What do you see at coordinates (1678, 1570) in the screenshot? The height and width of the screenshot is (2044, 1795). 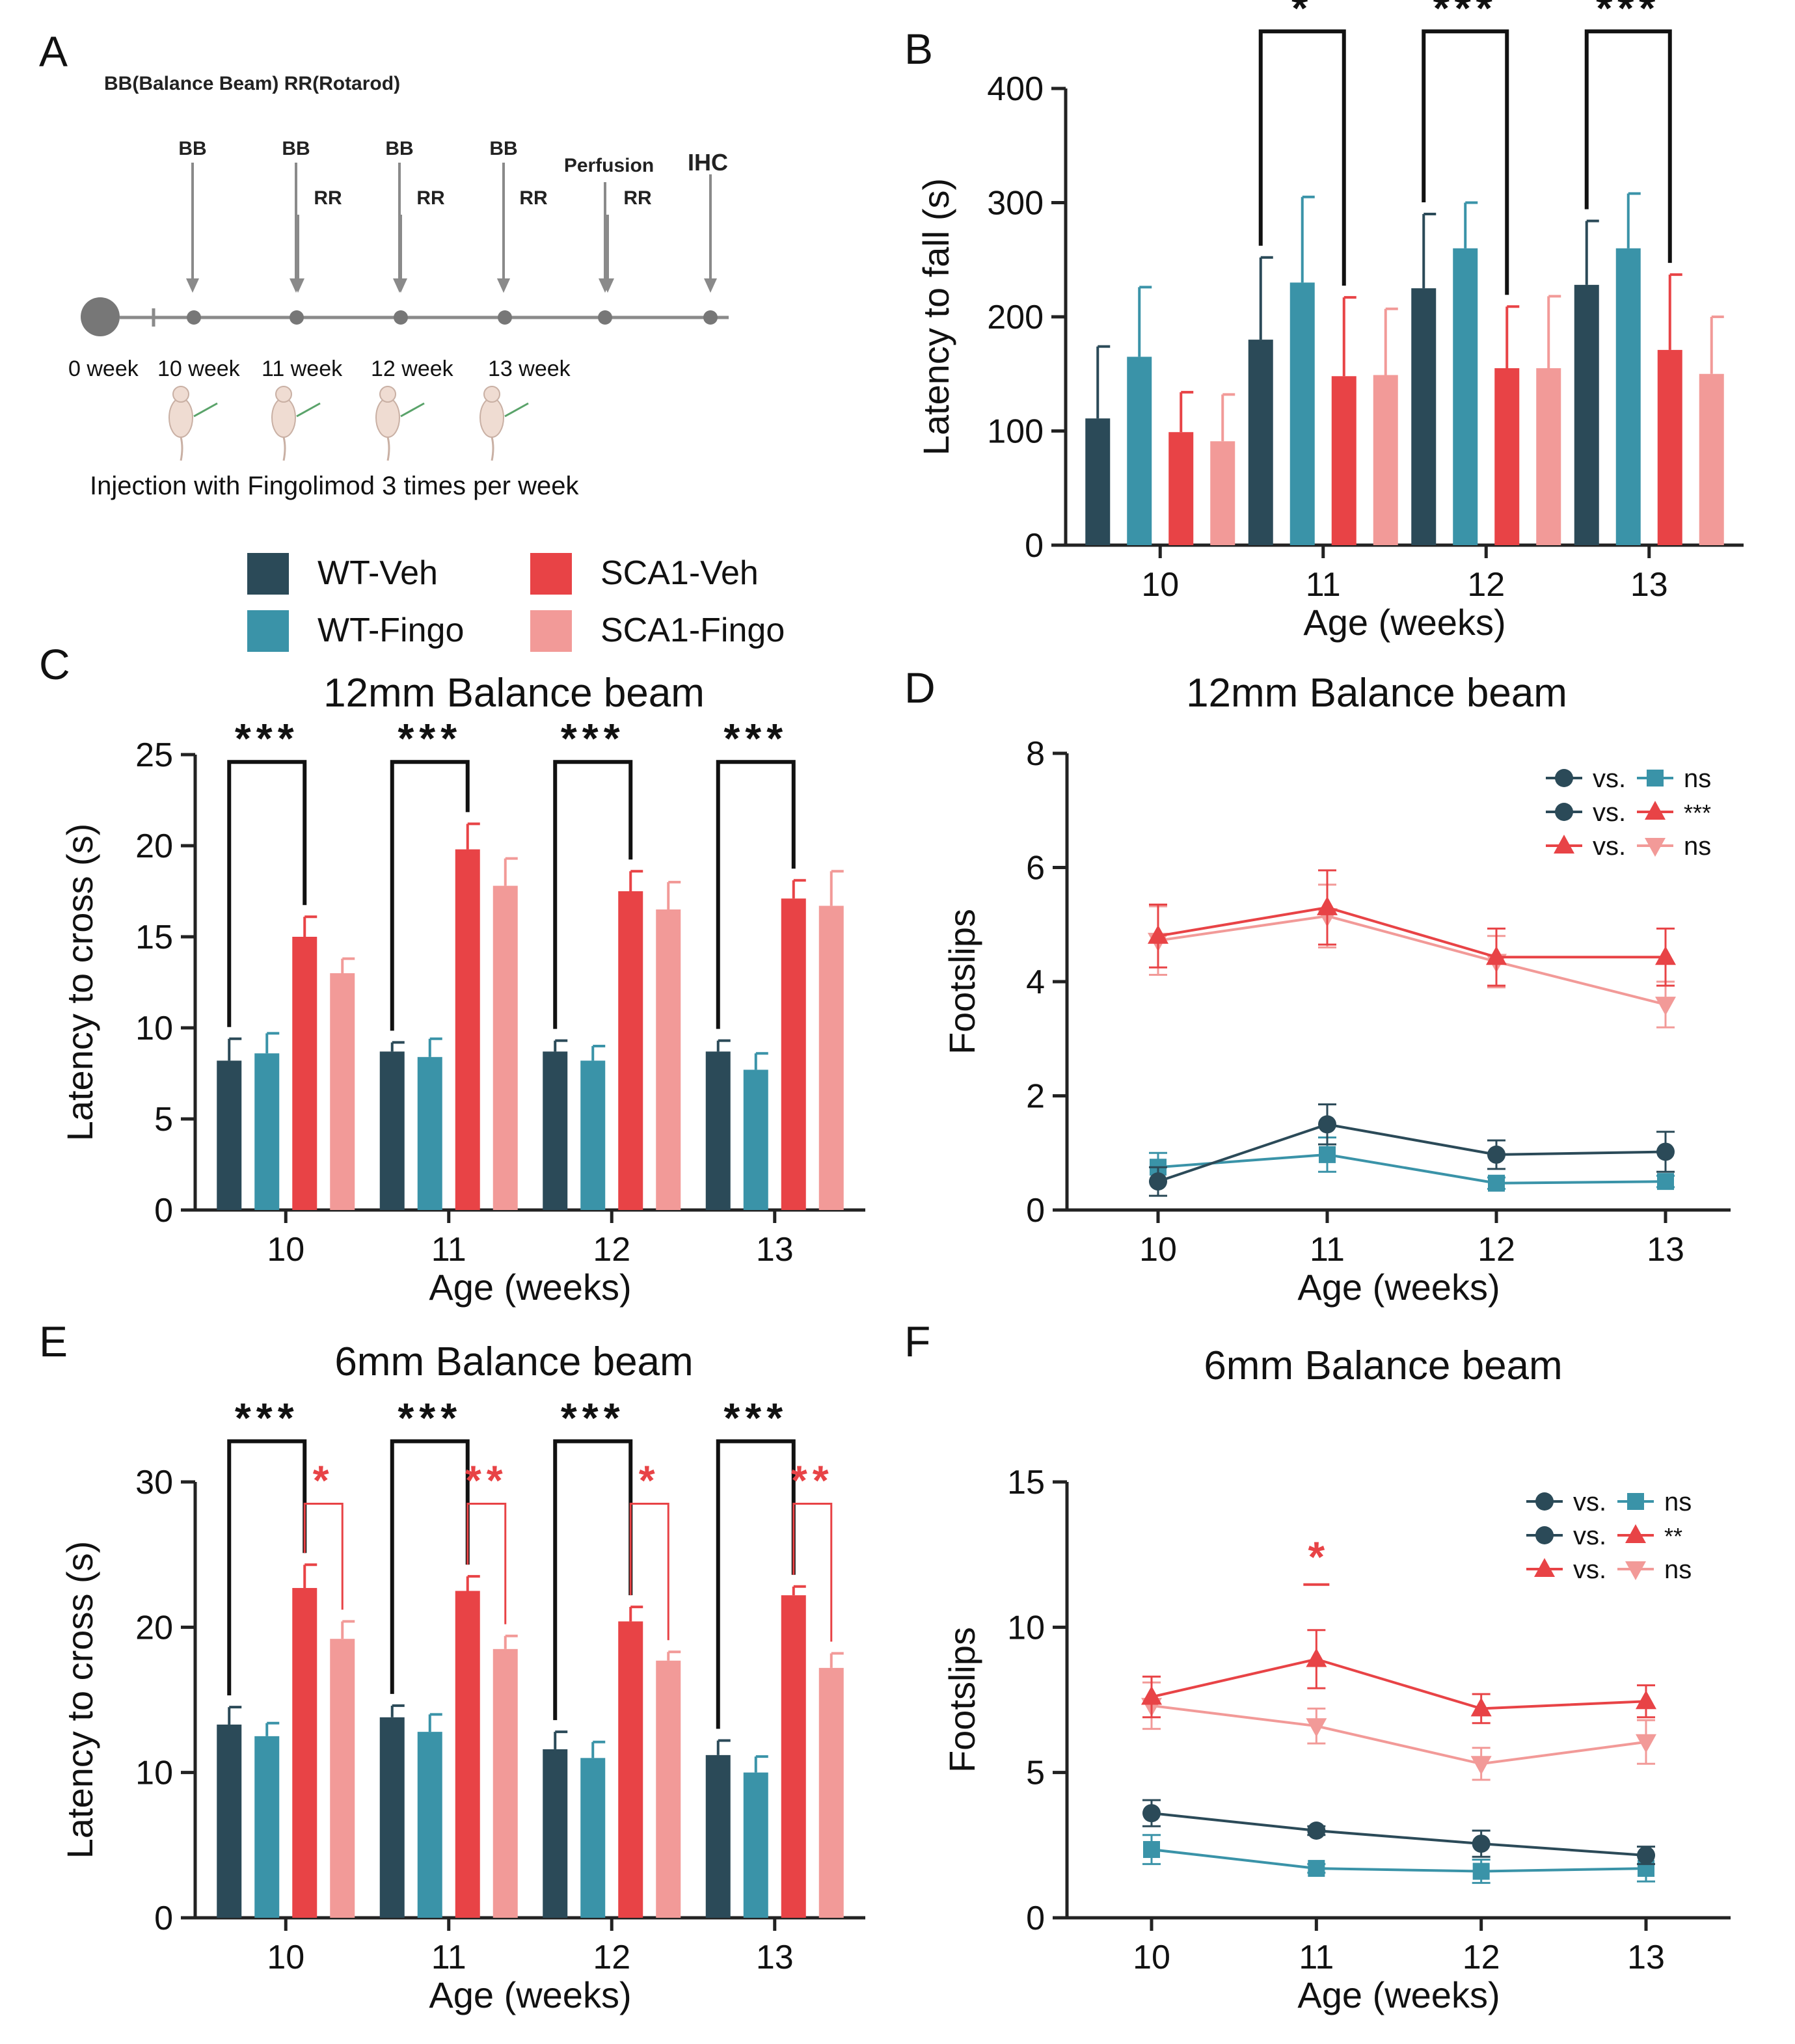 I see `chart-f-legend-result-2: ns` at bounding box center [1678, 1570].